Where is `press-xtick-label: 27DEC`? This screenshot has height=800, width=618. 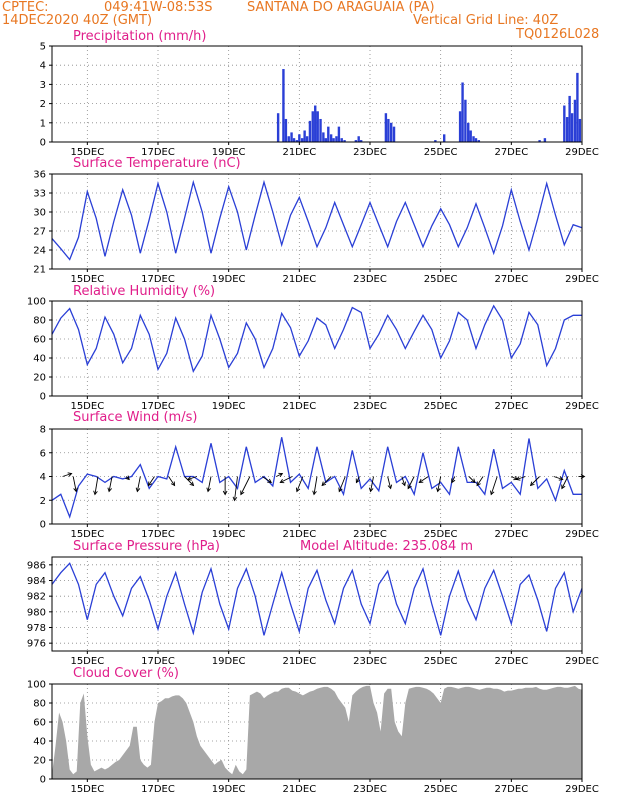
press-xtick-label: 27DEC is located at coordinates (511, 661).